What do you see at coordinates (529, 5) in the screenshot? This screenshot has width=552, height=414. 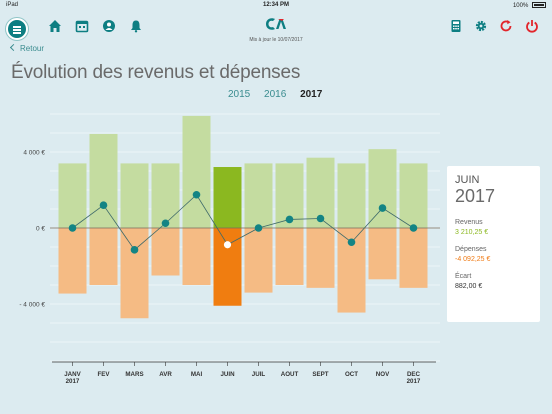 I see `status-right: 100%` at bounding box center [529, 5].